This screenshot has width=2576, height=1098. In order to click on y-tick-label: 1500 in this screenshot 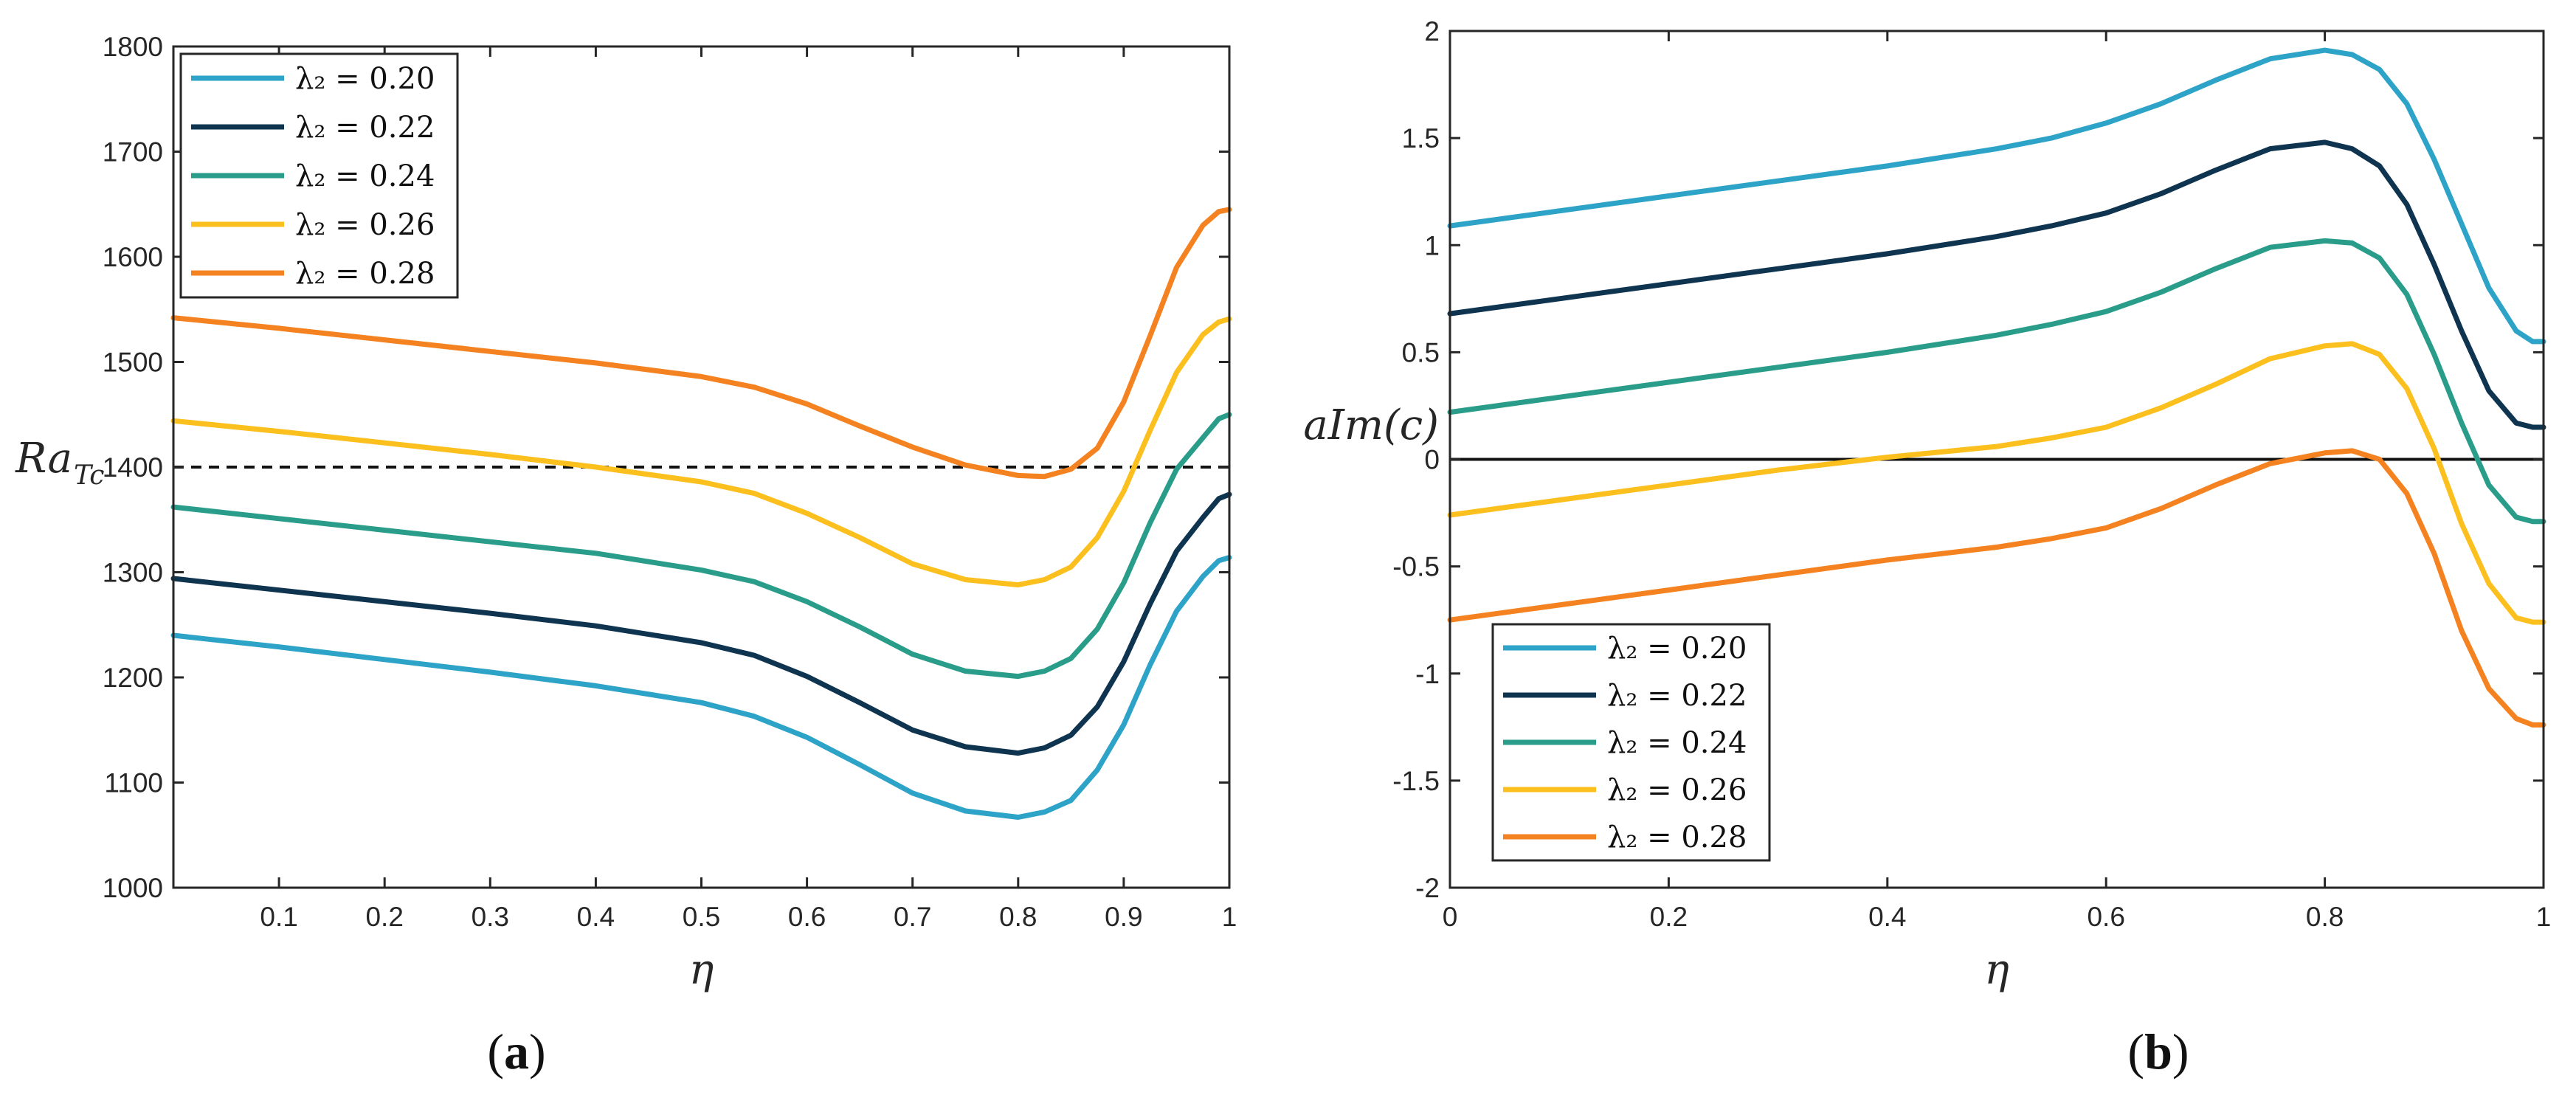, I will do `click(133, 363)`.